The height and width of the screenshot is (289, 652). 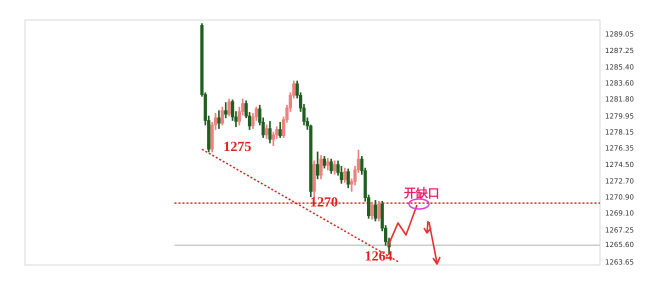 I want to click on annotation: 开缺口, so click(x=421, y=193).